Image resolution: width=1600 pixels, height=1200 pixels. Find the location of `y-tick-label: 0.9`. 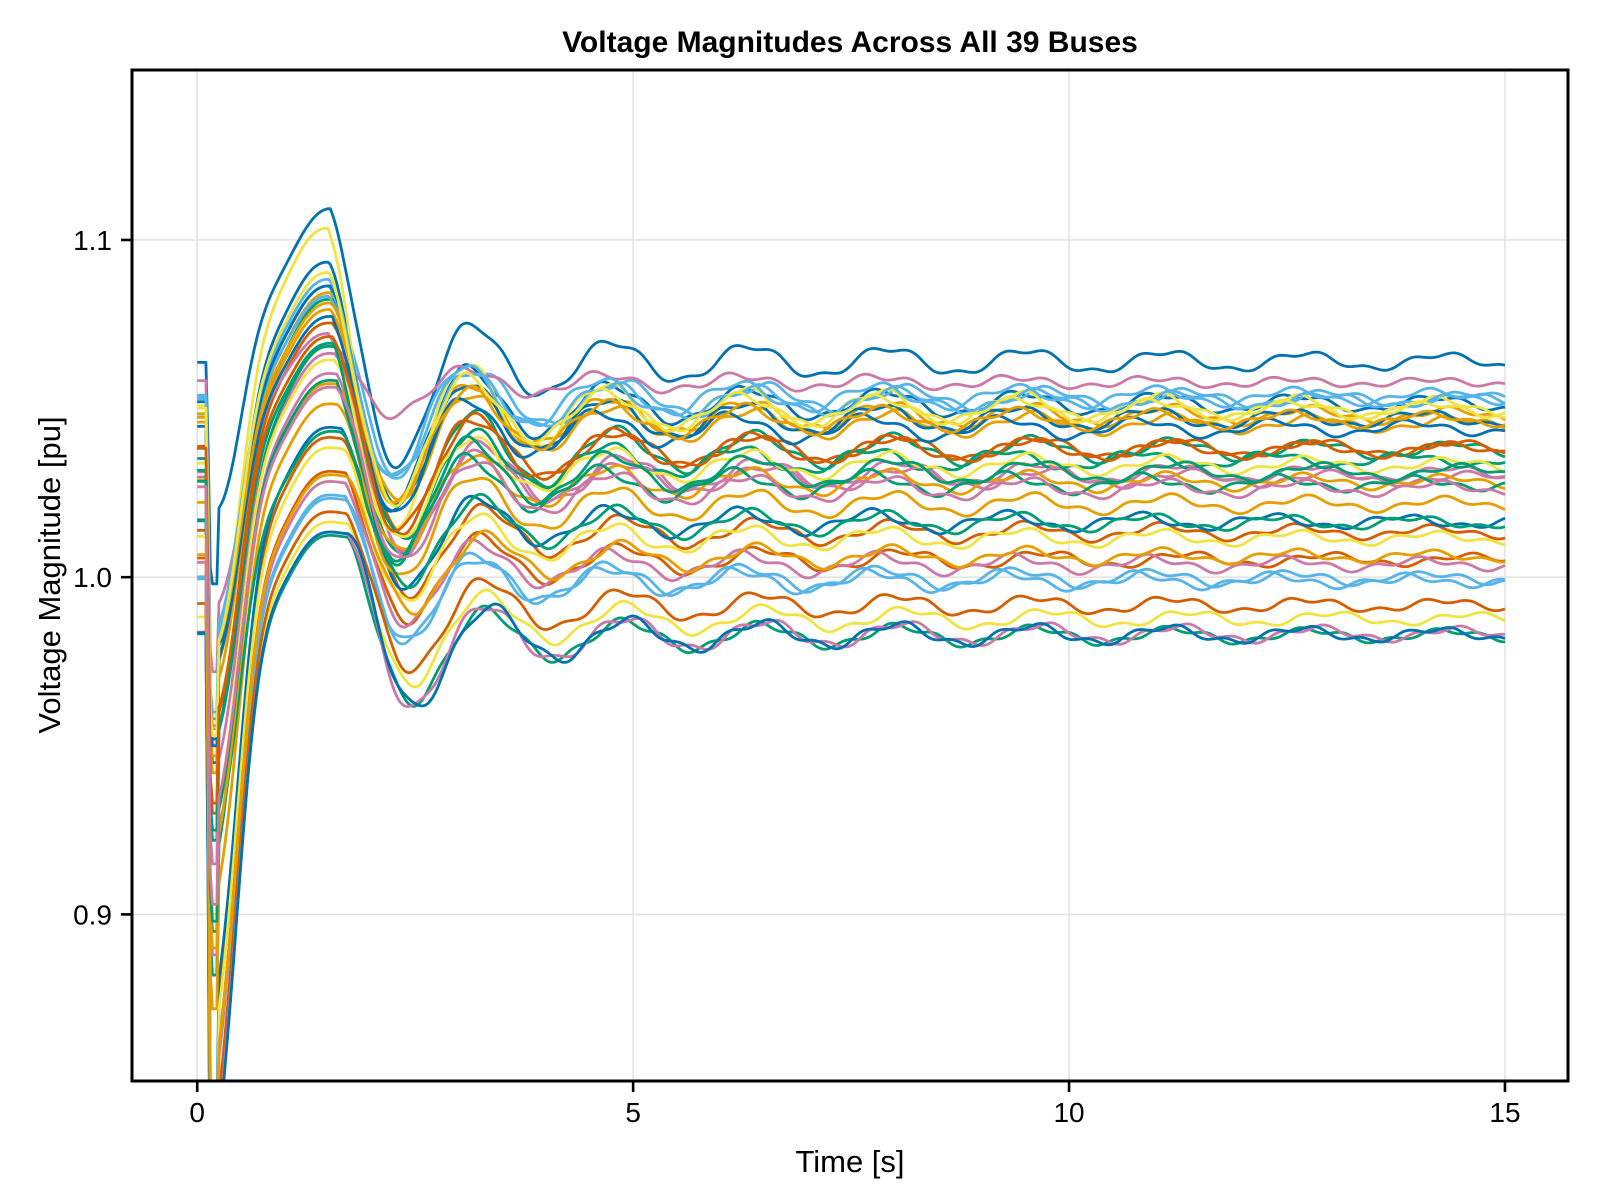

y-tick-label: 0.9 is located at coordinates (92, 914).